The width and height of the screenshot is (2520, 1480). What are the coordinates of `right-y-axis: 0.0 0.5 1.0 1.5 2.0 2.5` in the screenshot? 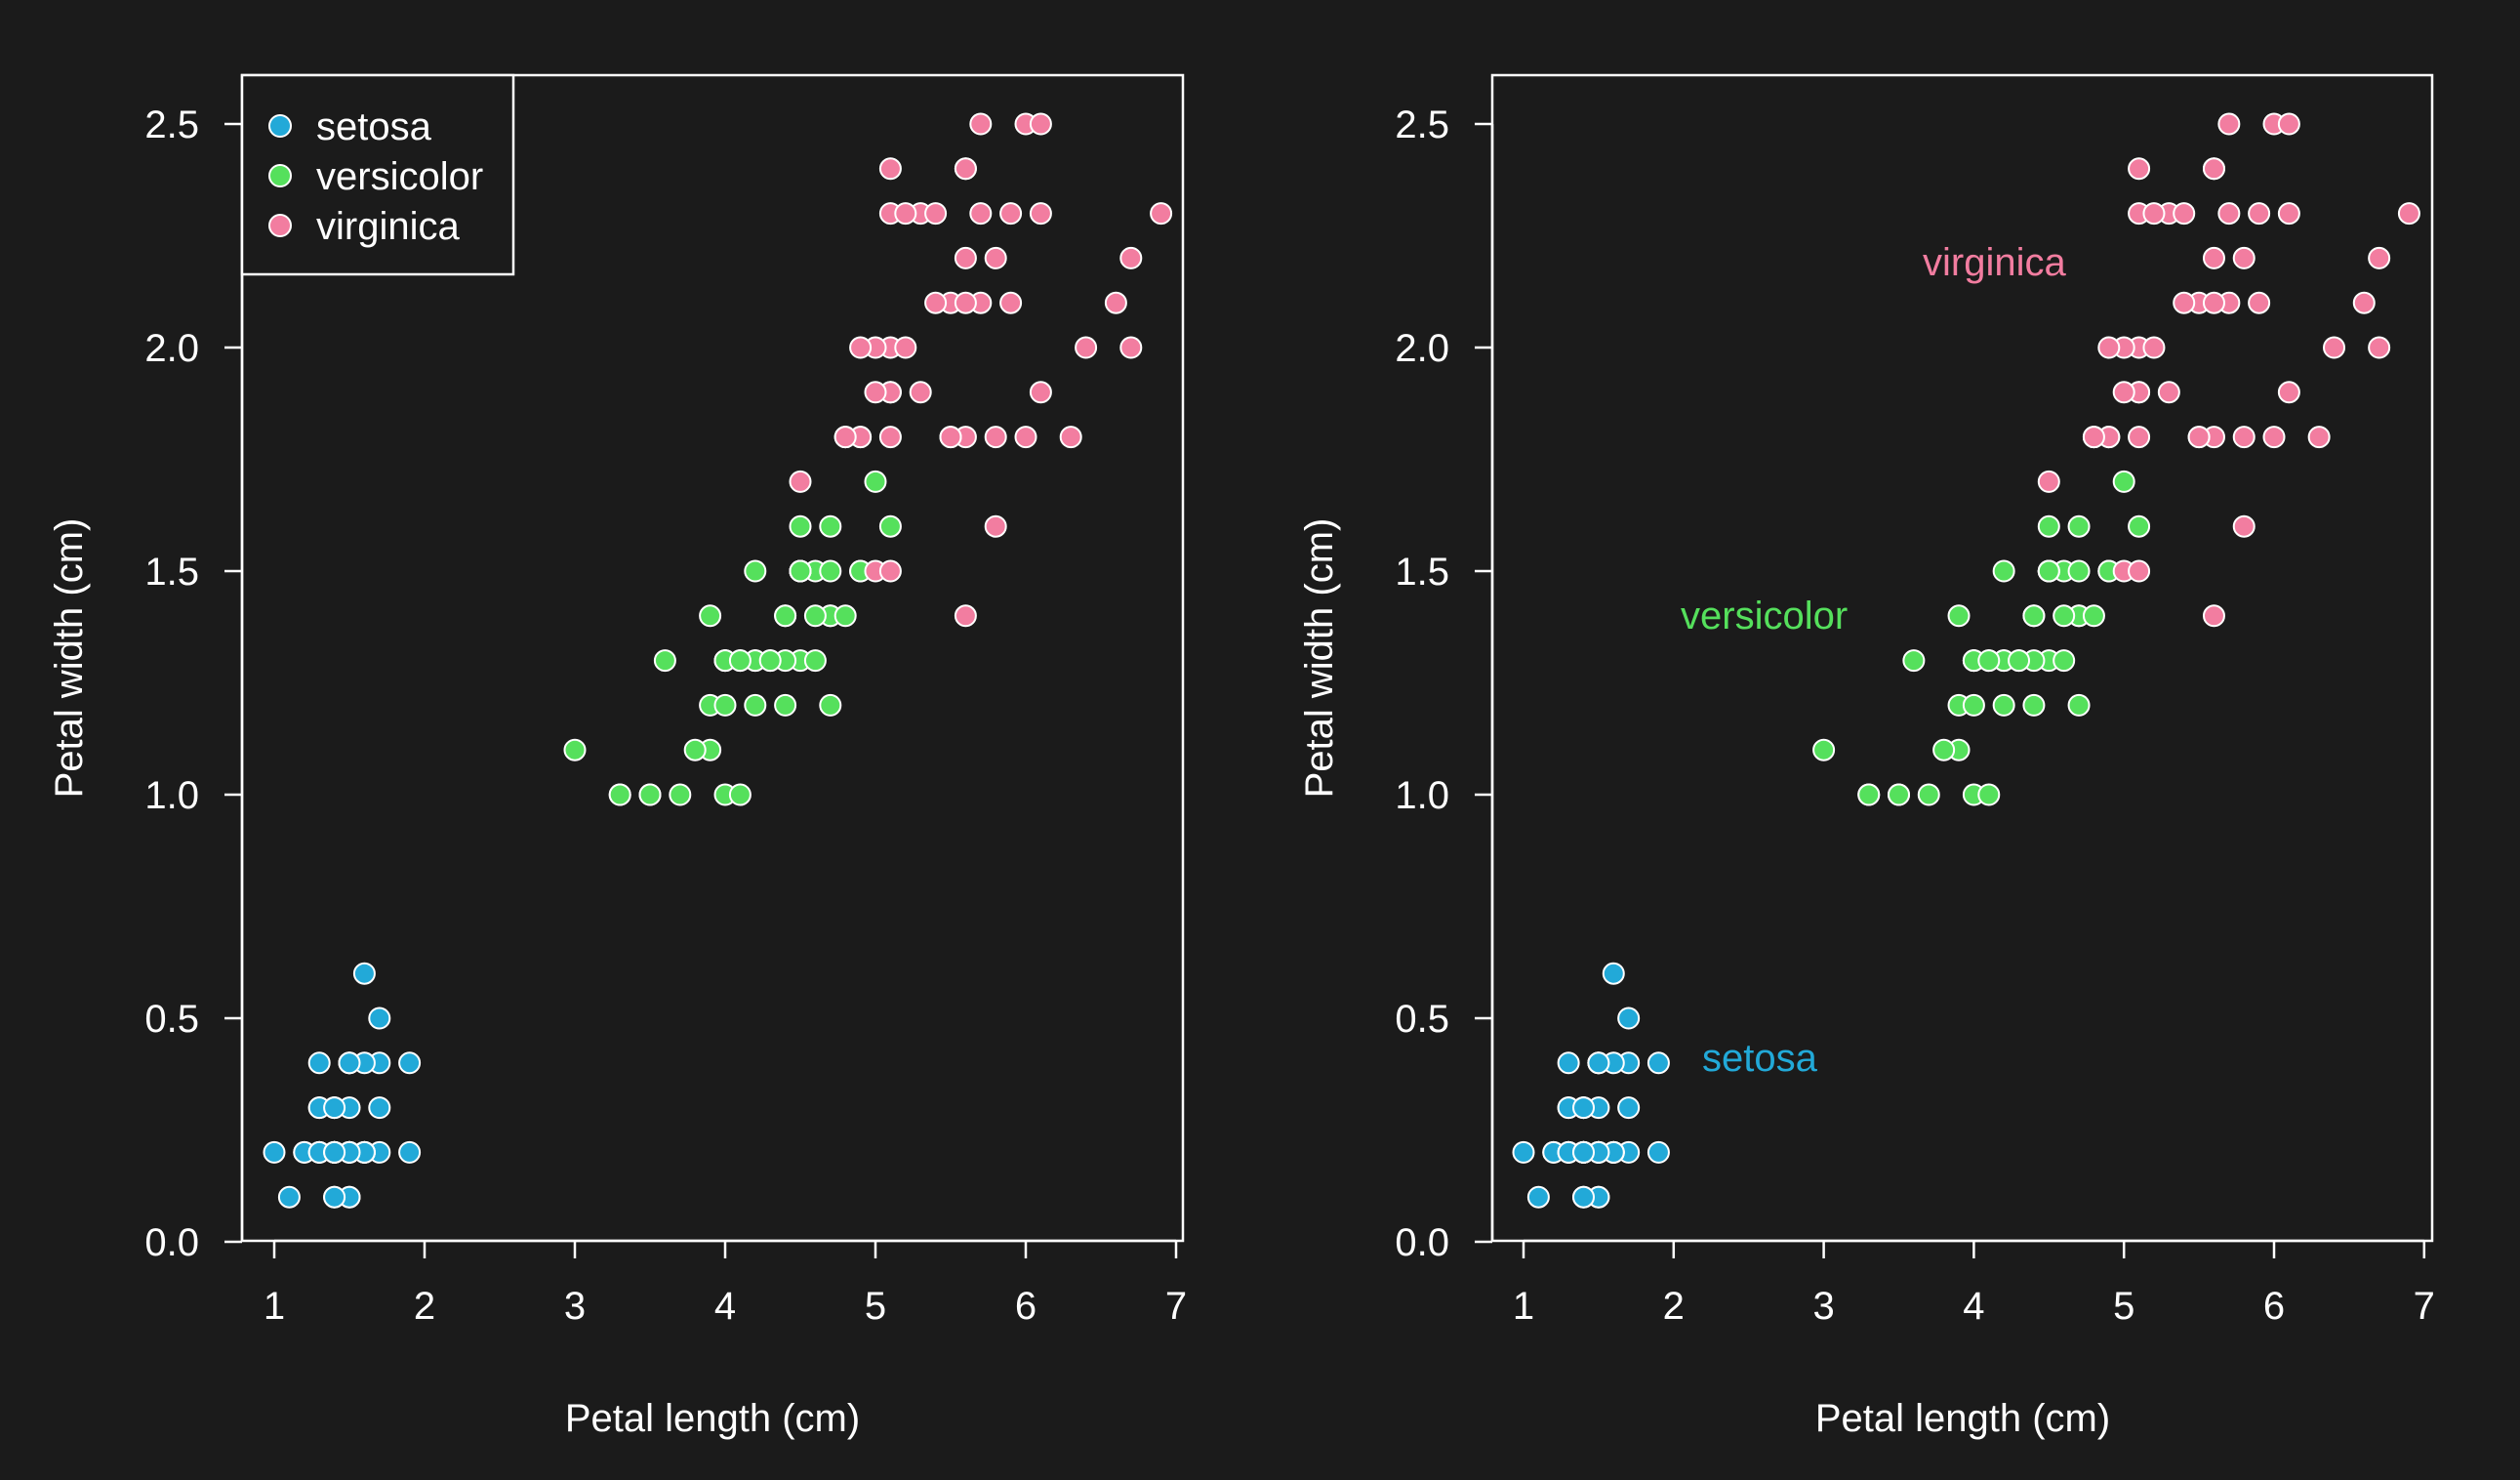 It's located at (1444, 683).